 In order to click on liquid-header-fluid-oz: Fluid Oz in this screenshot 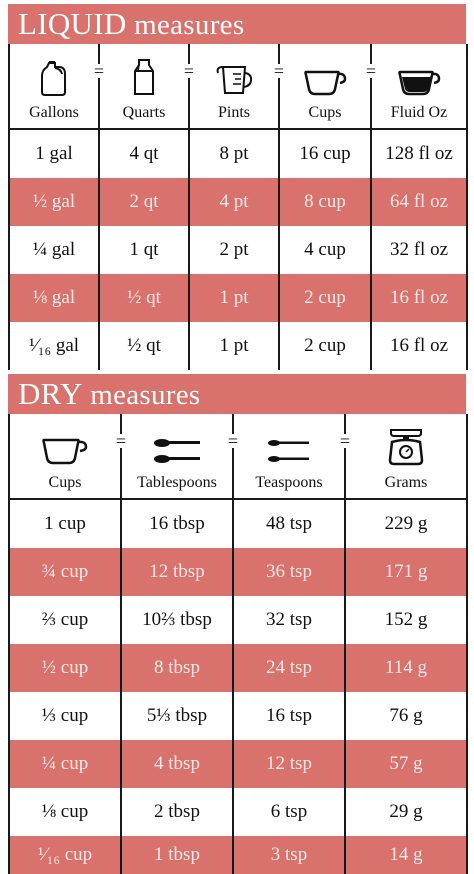, I will do `click(419, 87)`.